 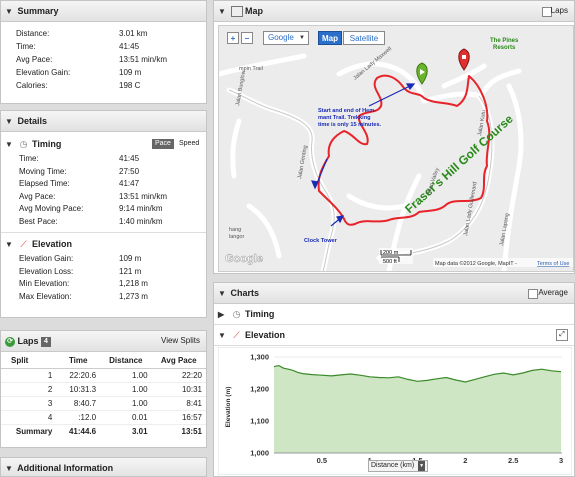 I want to click on elevation-value: 1,218 m, so click(x=133, y=283).